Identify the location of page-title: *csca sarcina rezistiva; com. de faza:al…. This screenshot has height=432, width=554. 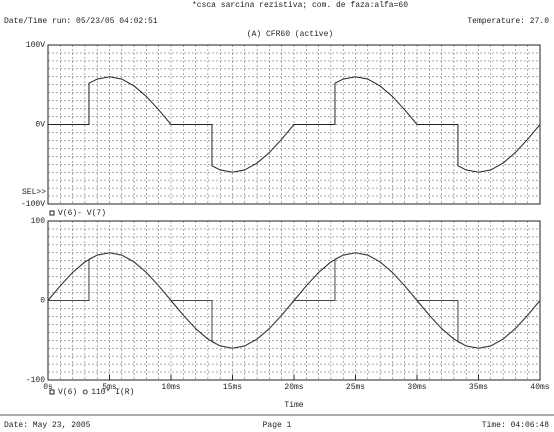
(300, 5).